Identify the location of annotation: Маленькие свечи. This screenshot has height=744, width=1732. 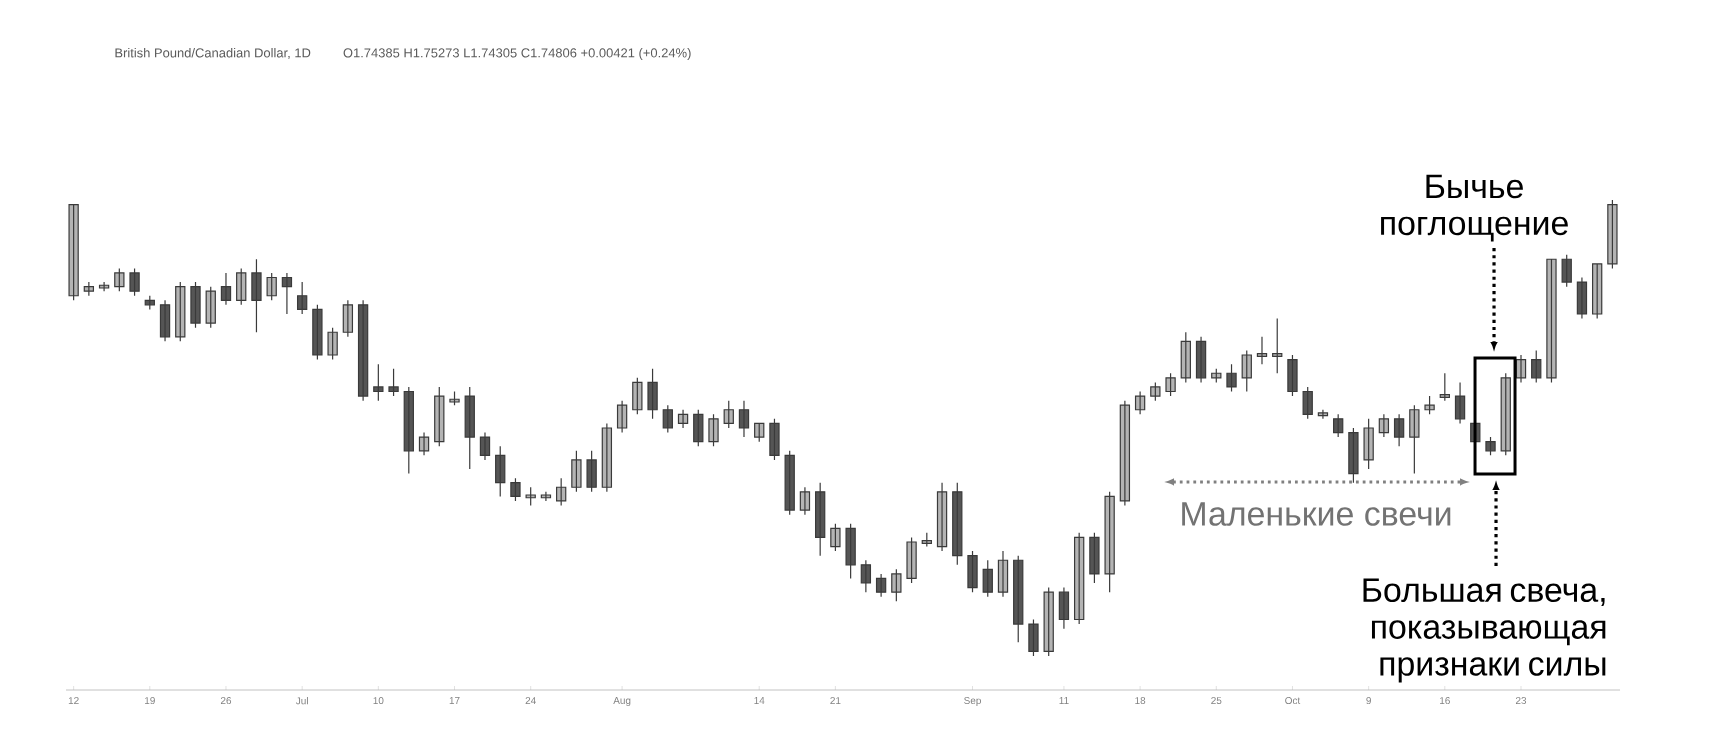
(1316, 514).